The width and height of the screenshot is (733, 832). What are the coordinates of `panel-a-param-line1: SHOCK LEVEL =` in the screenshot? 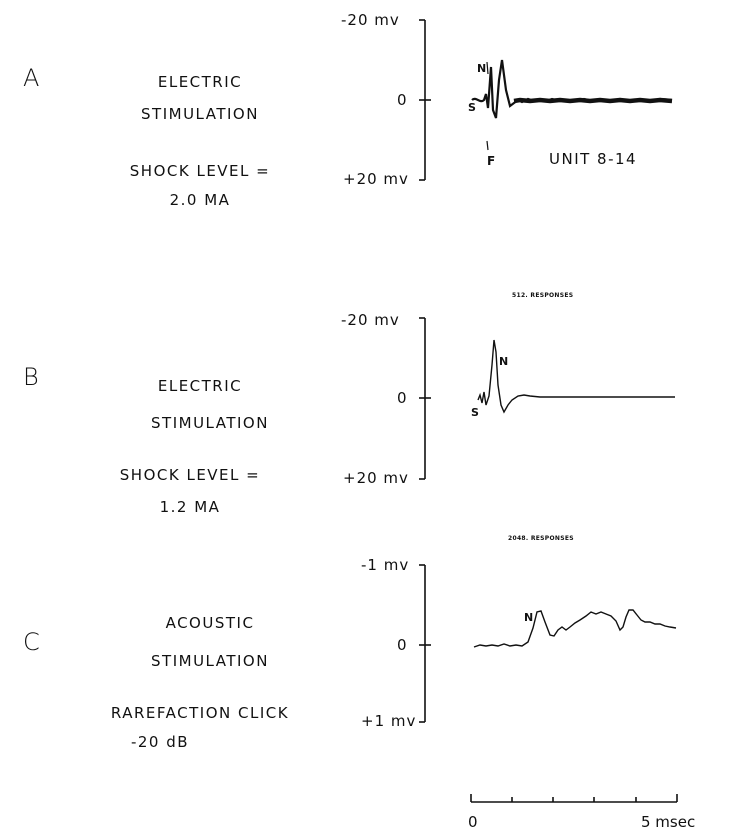 It's located at (200, 171).